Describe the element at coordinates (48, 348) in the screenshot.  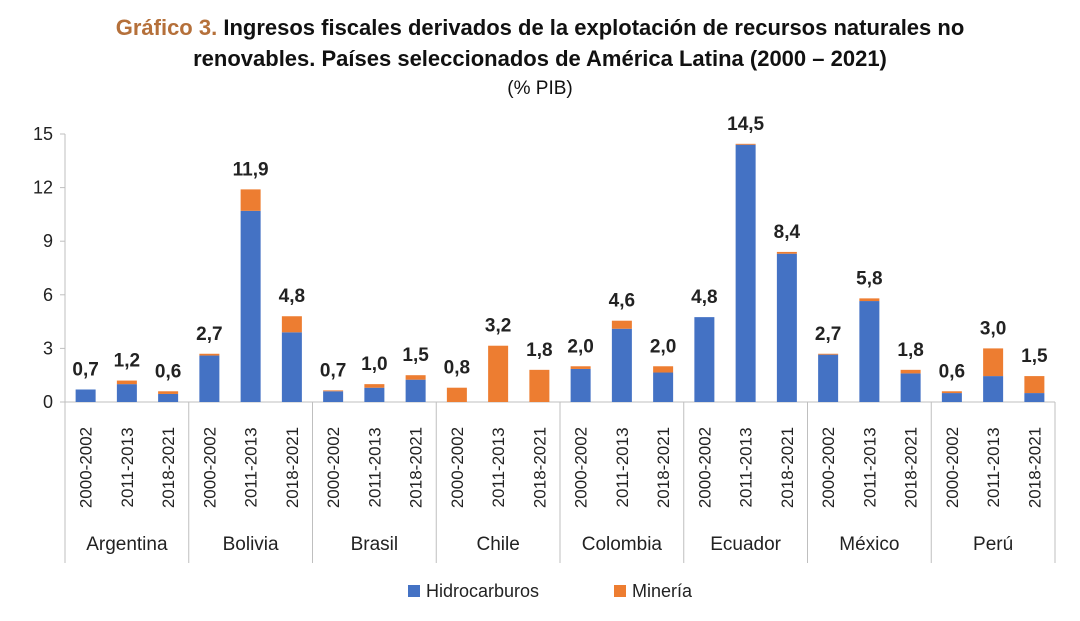
I see `y-tick-label: 3` at that location.